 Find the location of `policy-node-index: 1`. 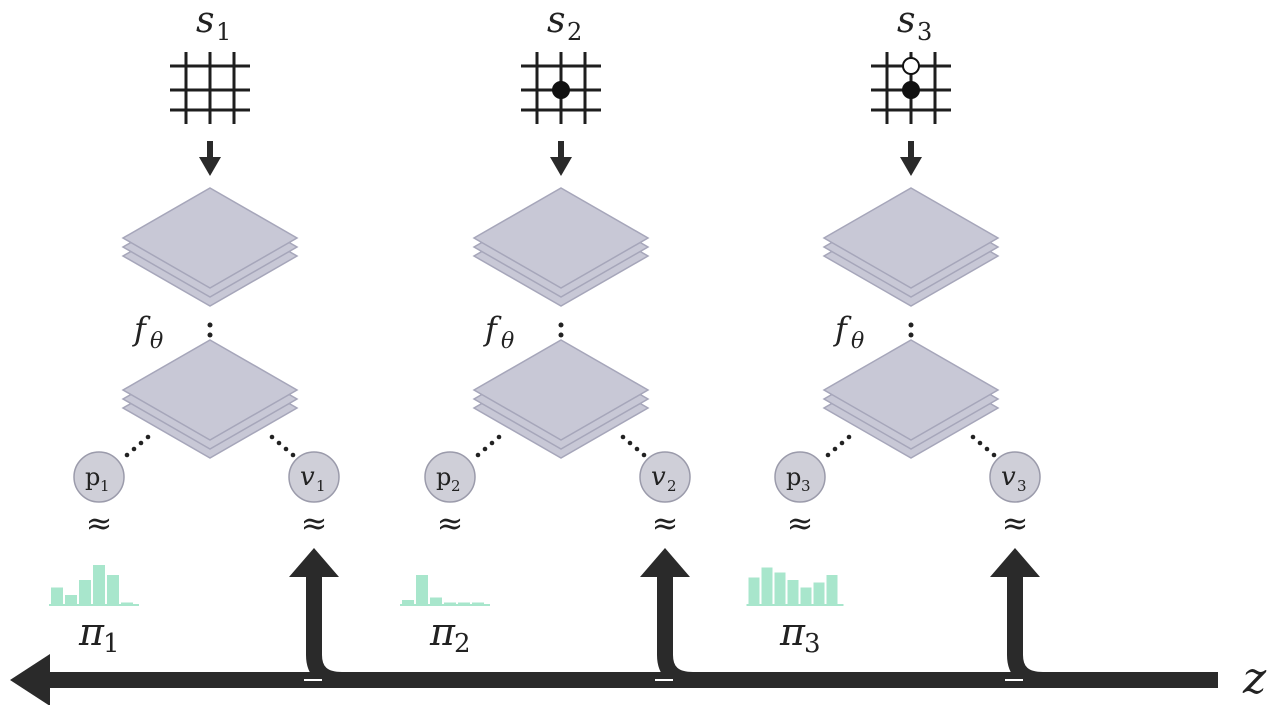

policy-node-index: 1 is located at coordinates (105, 486).